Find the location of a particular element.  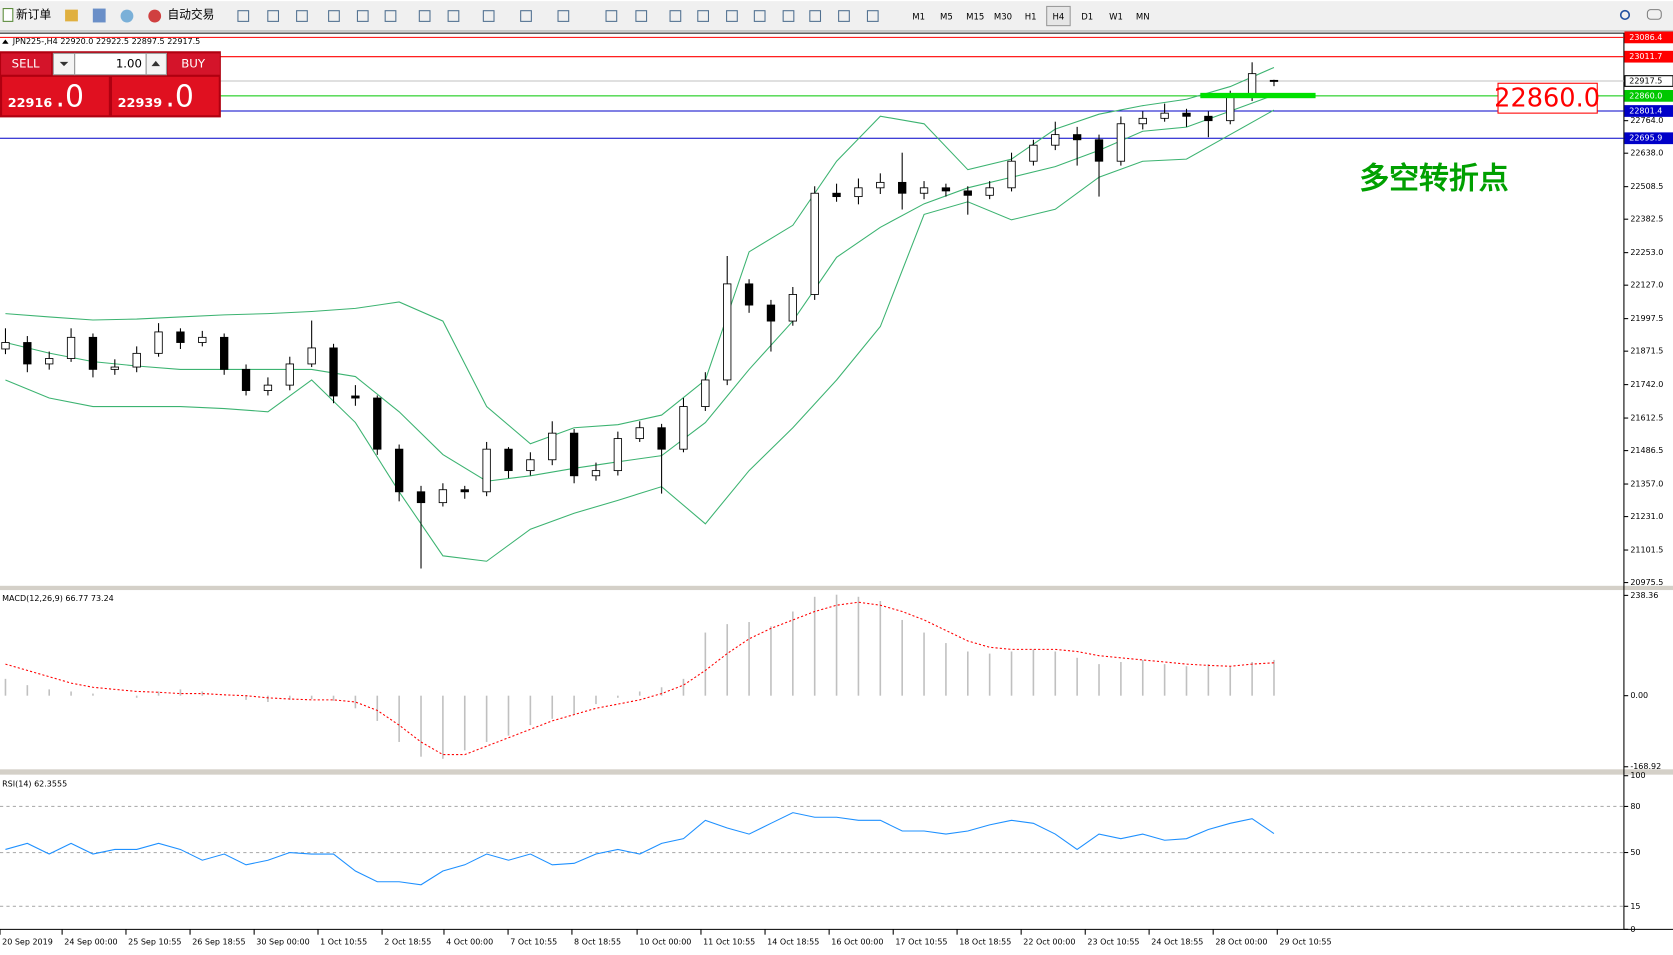

y-tick-label: 22382.5 is located at coordinates (1646, 219).